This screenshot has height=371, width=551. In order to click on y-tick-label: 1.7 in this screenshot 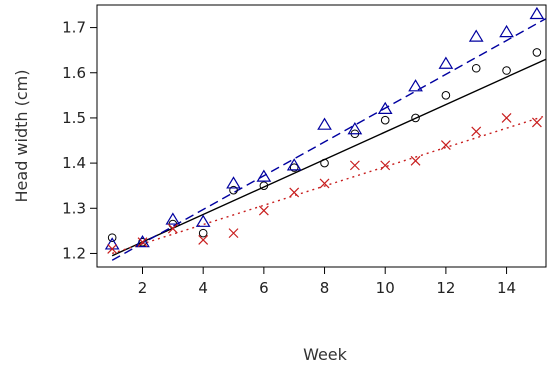, I will do `click(74, 28)`.